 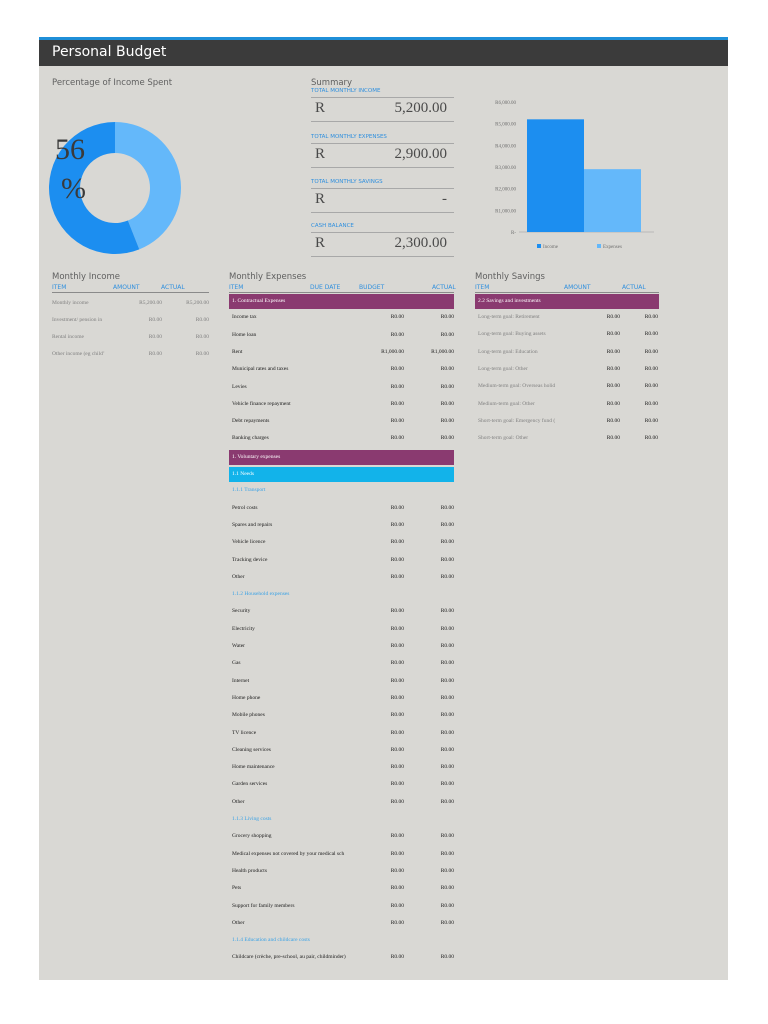 What do you see at coordinates (253, 767) in the screenshot?
I see `expense-item: Home maintenance` at bounding box center [253, 767].